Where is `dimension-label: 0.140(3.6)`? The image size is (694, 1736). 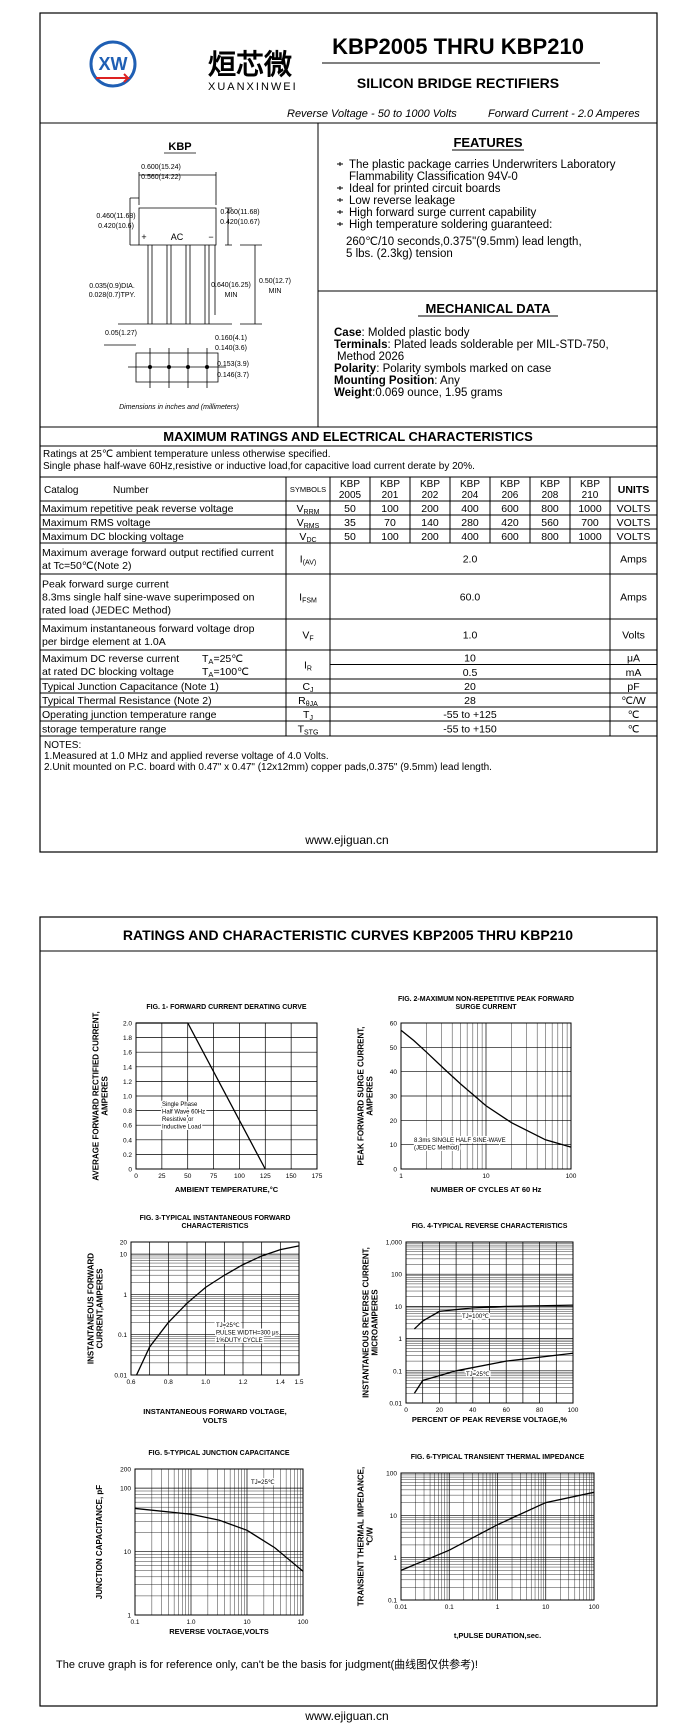 dimension-label: 0.140(3.6) is located at coordinates (231, 348).